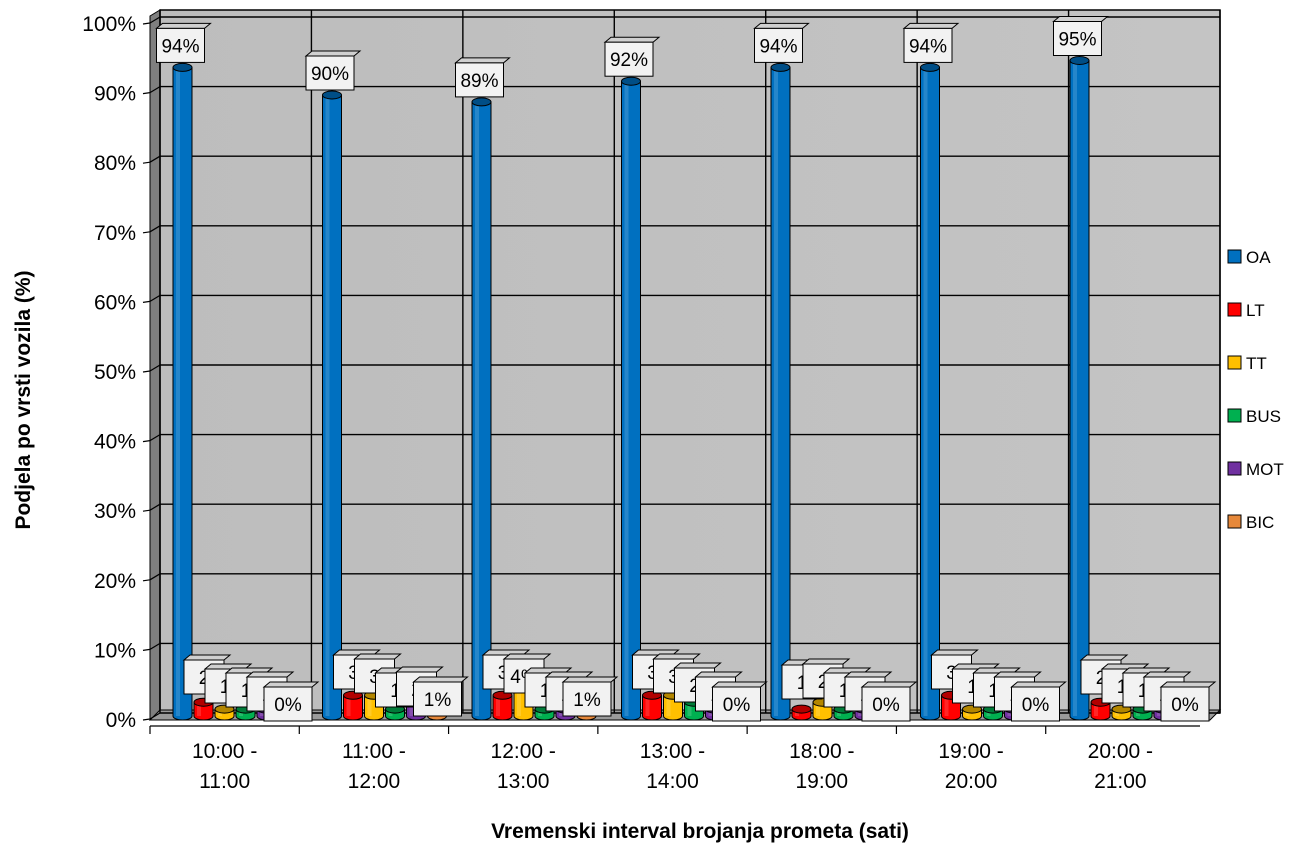 The image size is (1301, 848). What do you see at coordinates (971, 781) in the screenshot?
I see `x-tick-label: 20:00` at bounding box center [971, 781].